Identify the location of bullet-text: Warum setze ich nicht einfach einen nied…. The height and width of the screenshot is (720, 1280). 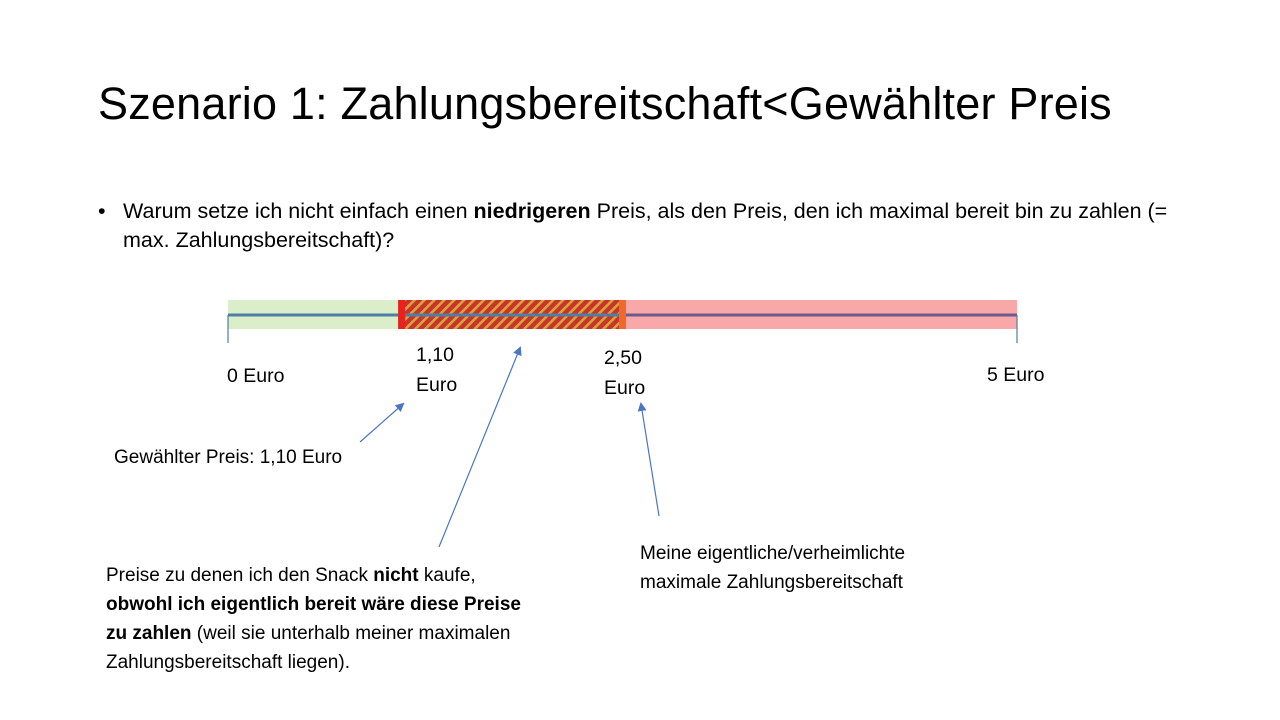
(648, 226).